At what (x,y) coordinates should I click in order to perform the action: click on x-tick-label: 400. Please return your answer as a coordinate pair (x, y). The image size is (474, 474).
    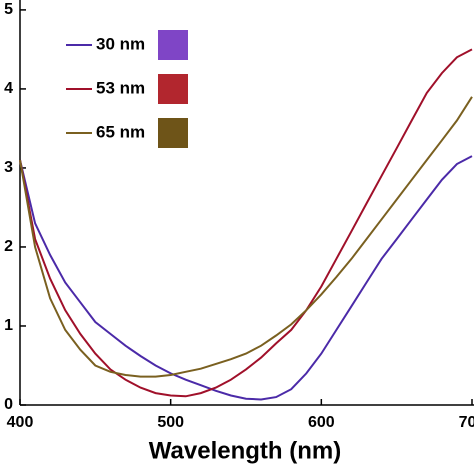
    Looking at the image, I should click on (20, 422).